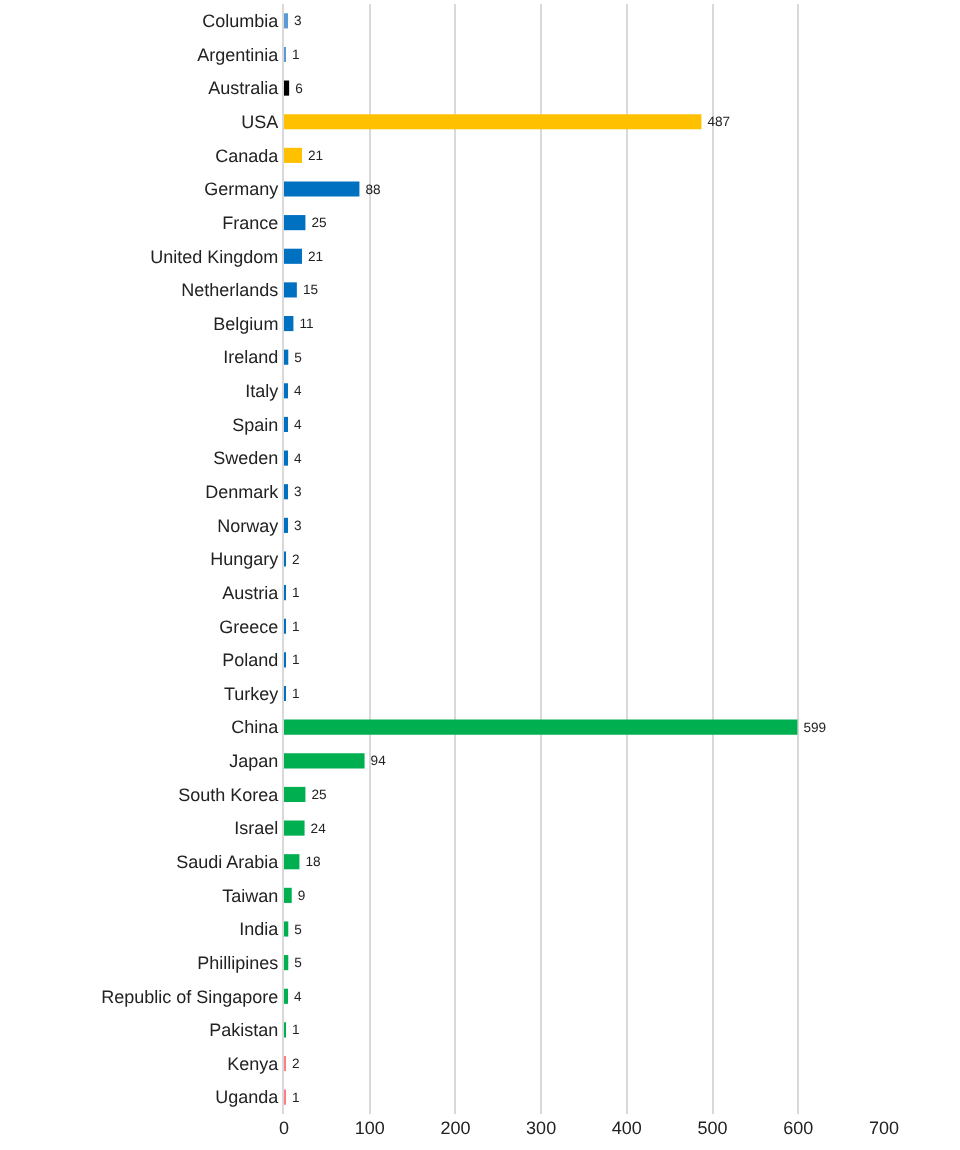 The height and width of the screenshot is (1150, 960). I want to click on y-tick-label: India, so click(259, 929).